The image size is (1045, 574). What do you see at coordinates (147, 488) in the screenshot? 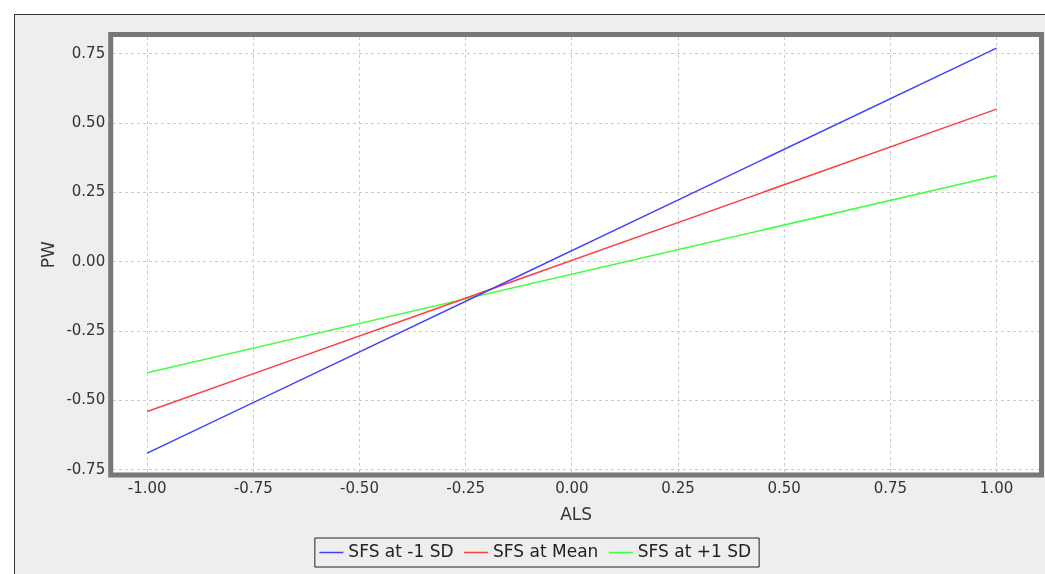
I see `x-tick-label: -1.00` at bounding box center [147, 488].